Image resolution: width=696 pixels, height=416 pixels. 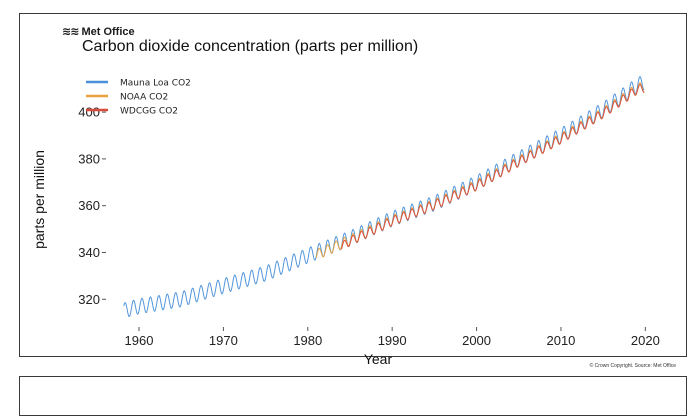 I want to click on y-tick-label: 380, so click(x=89, y=158).